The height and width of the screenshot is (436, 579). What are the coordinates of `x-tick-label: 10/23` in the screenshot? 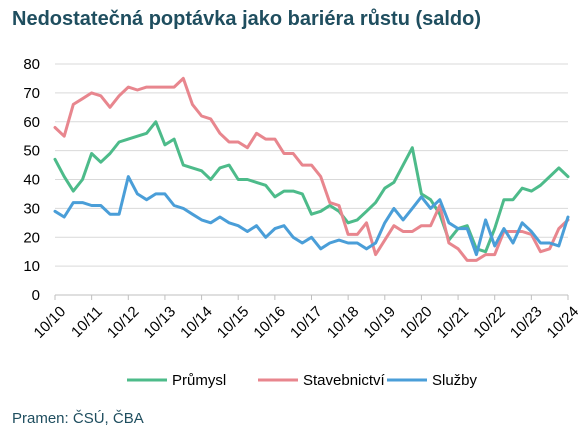 It's located at (526, 322).